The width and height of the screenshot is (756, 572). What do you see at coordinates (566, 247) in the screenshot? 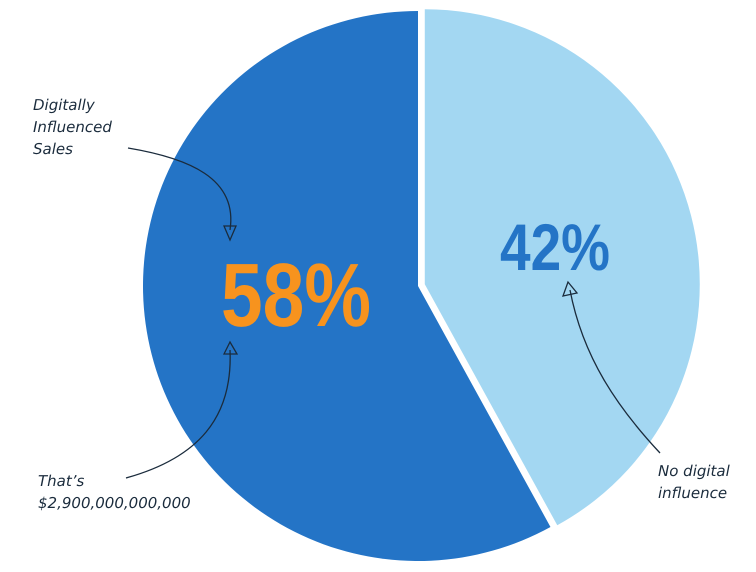
I see `data-label: 42%` at bounding box center [566, 247].